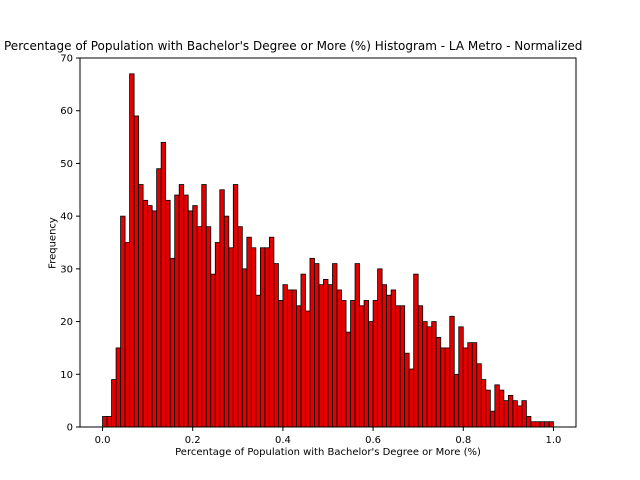 This screenshot has height=480, width=640. Describe the element at coordinates (103, 440) in the screenshot. I see `x-tick-label: 0.0` at that location.